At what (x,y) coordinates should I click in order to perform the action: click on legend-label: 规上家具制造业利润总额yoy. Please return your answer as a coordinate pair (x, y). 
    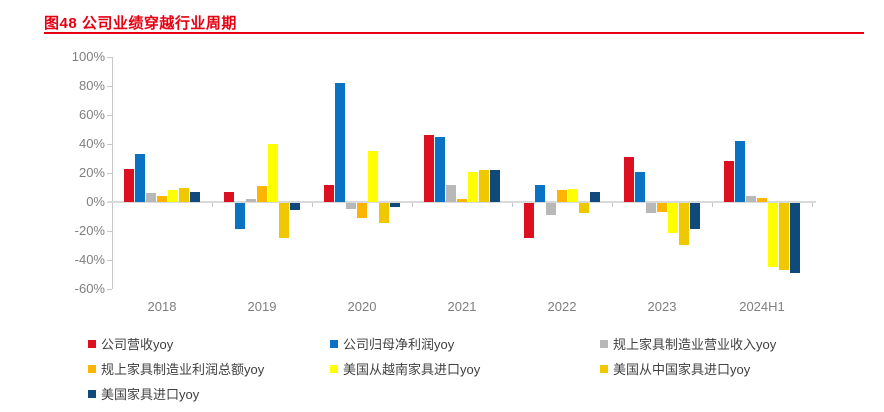
    Looking at the image, I should click on (183, 369).